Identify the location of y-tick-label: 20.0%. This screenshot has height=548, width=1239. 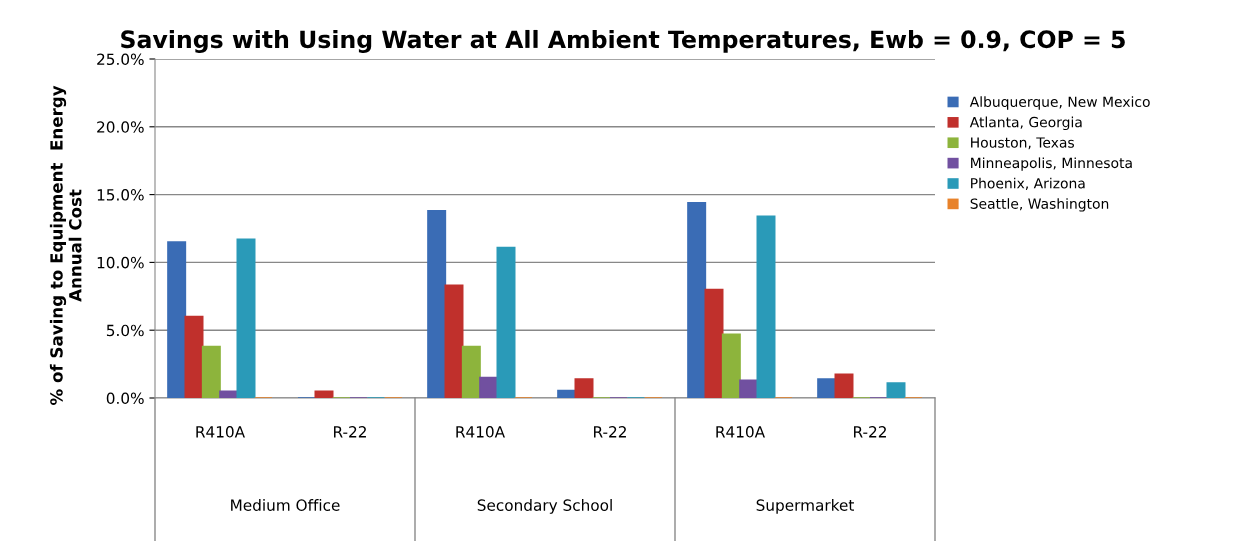
(120, 127).